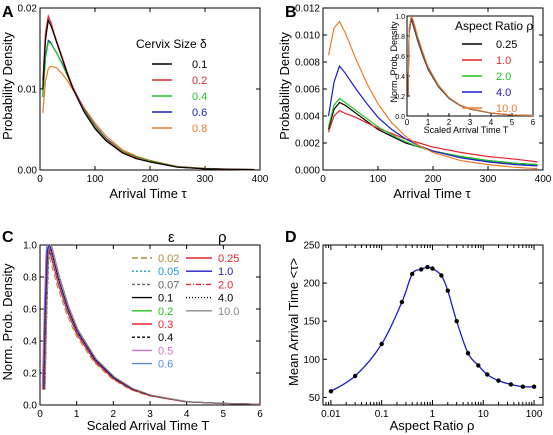  What do you see at coordinates (30, 246) in the screenshot?
I see `panel-c-ytick-label: 1.0` at bounding box center [30, 246].